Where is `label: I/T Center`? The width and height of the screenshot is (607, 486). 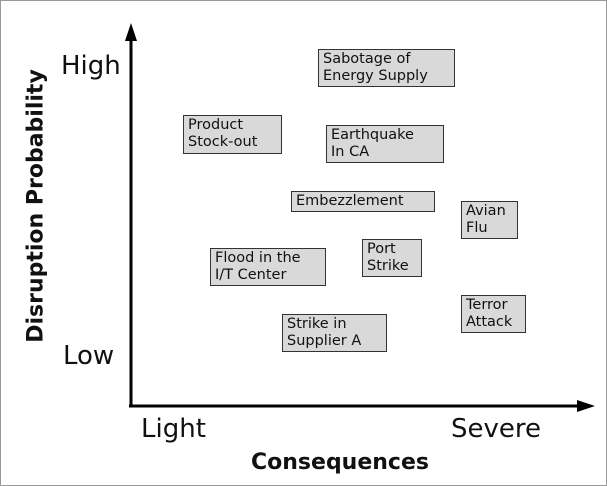
label: I/T Center is located at coordinates (251, 275).